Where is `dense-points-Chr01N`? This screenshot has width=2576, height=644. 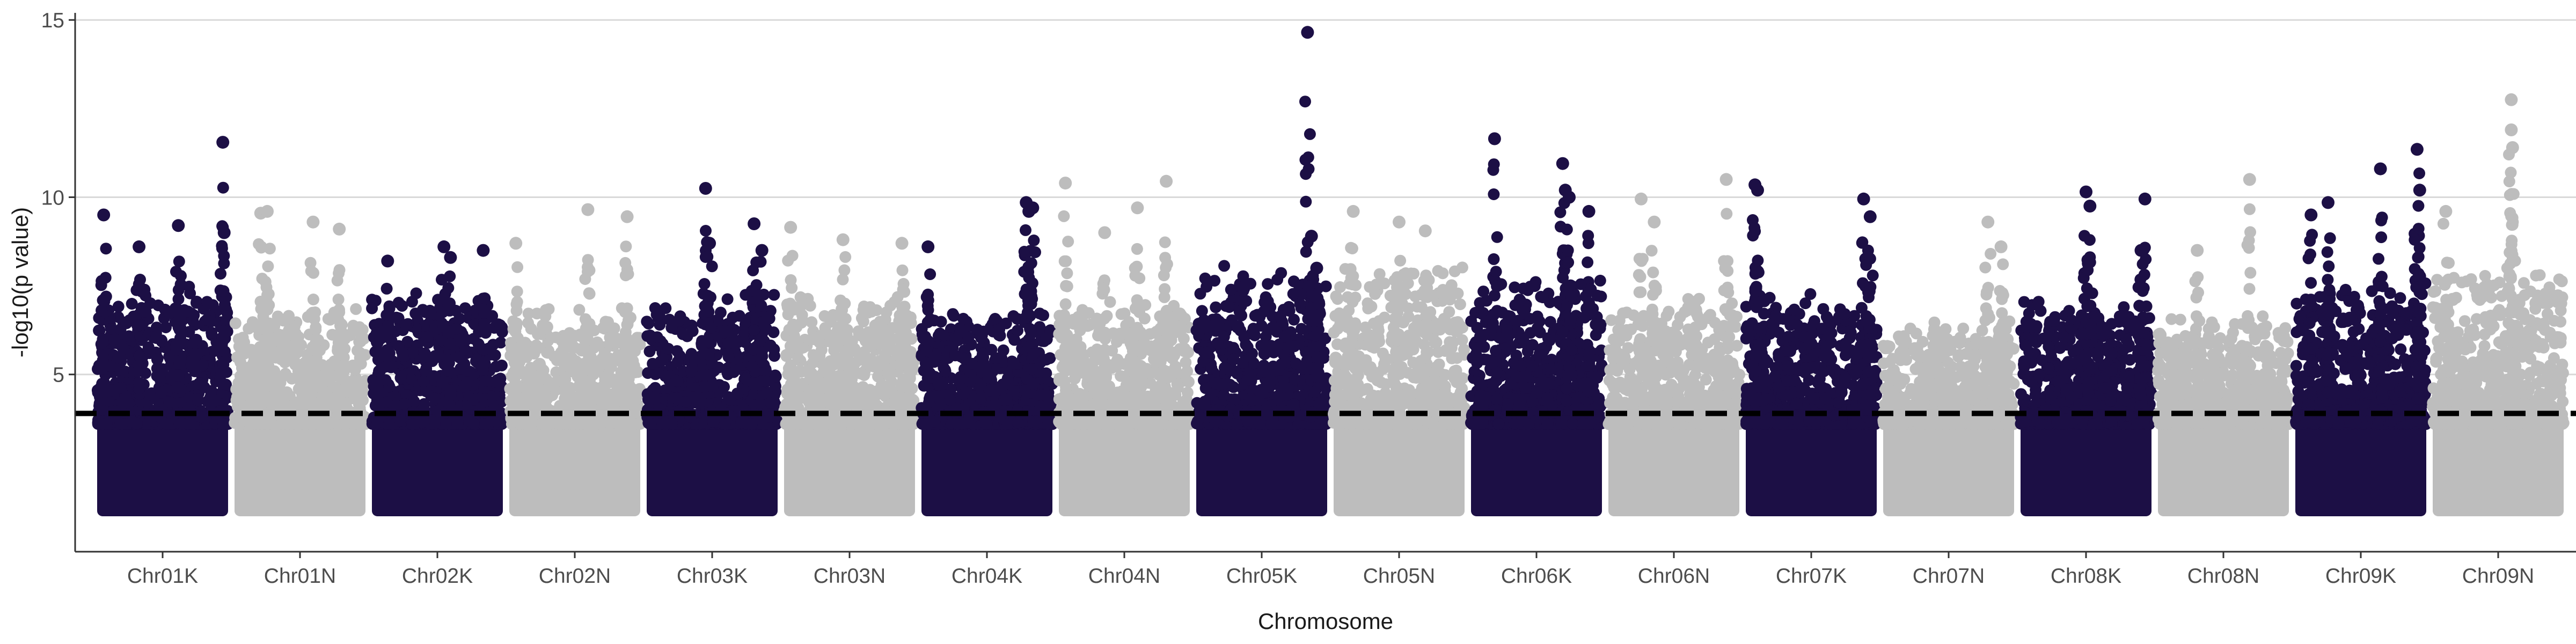
dense-points-Chr01N is located at coordinates (300, 465).